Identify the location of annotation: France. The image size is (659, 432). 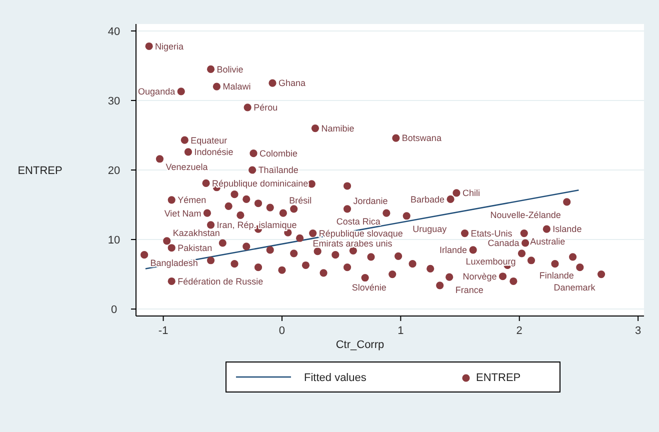
(469, 290).